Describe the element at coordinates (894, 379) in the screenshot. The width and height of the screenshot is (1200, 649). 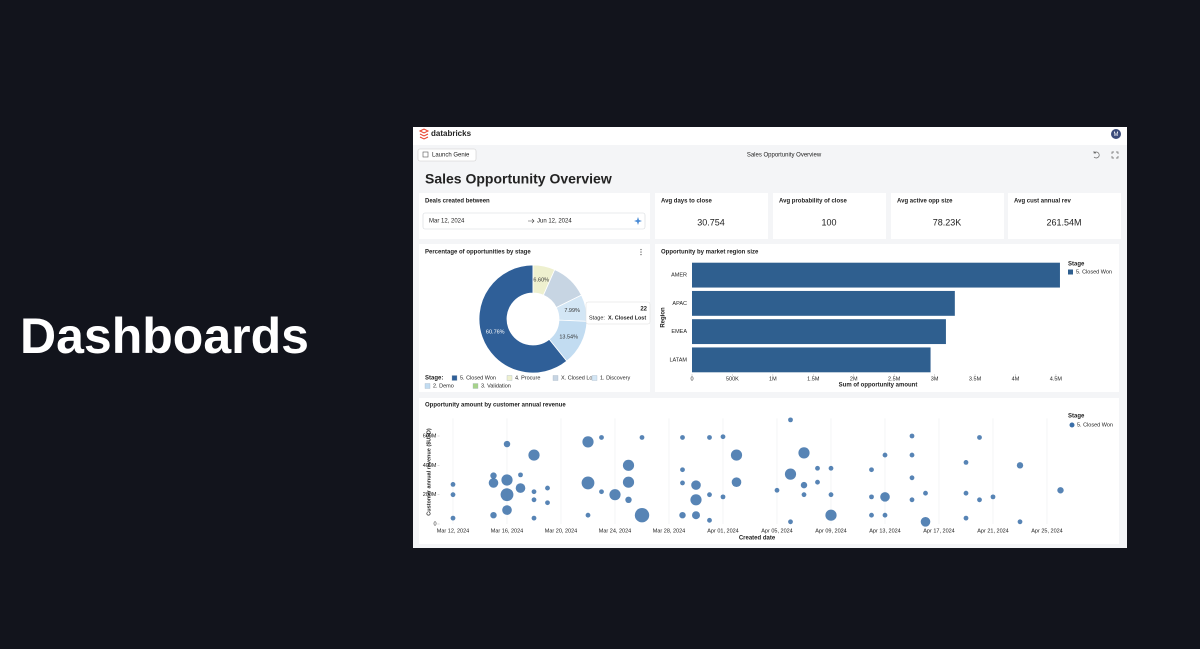
I see `x-tick-label: 2.5M` at that location.